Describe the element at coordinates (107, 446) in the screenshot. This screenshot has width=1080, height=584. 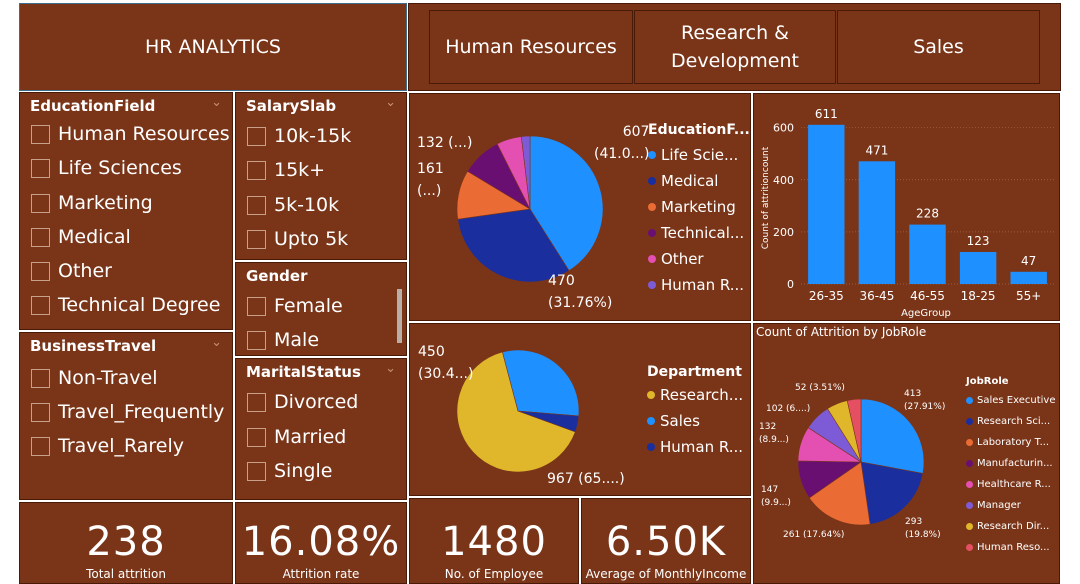
I see `slicer-option: Travel_Rarely` at that location.